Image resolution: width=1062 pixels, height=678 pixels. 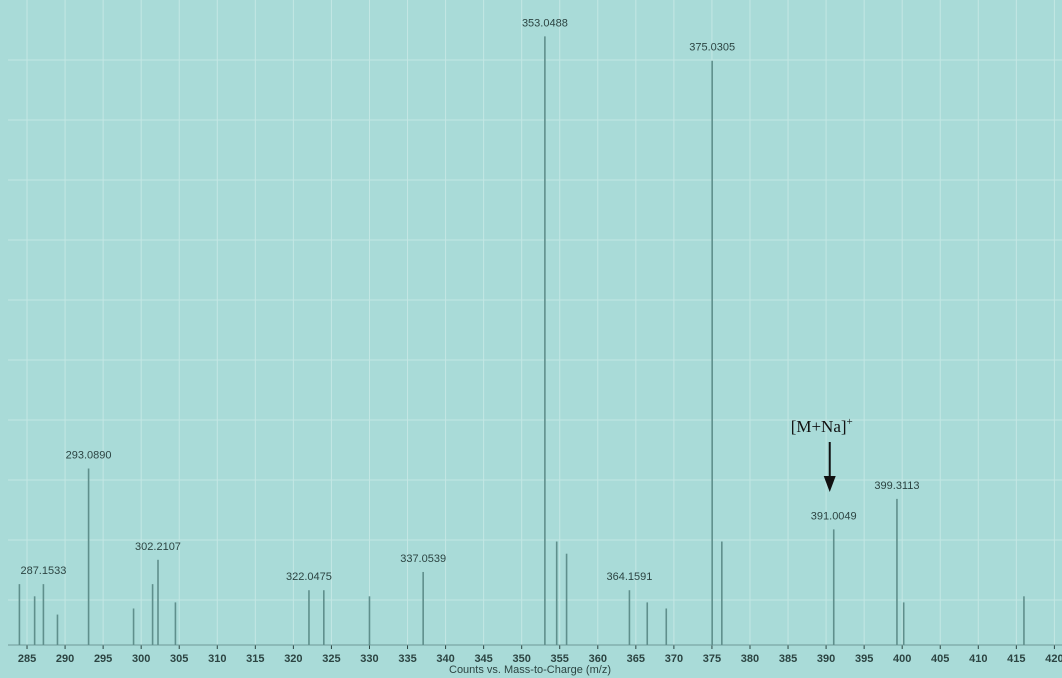 What do you see at coordinates (445, 659) in the screenshot?
I see `x-tick-label: 340` at bounding box center [445, 659].